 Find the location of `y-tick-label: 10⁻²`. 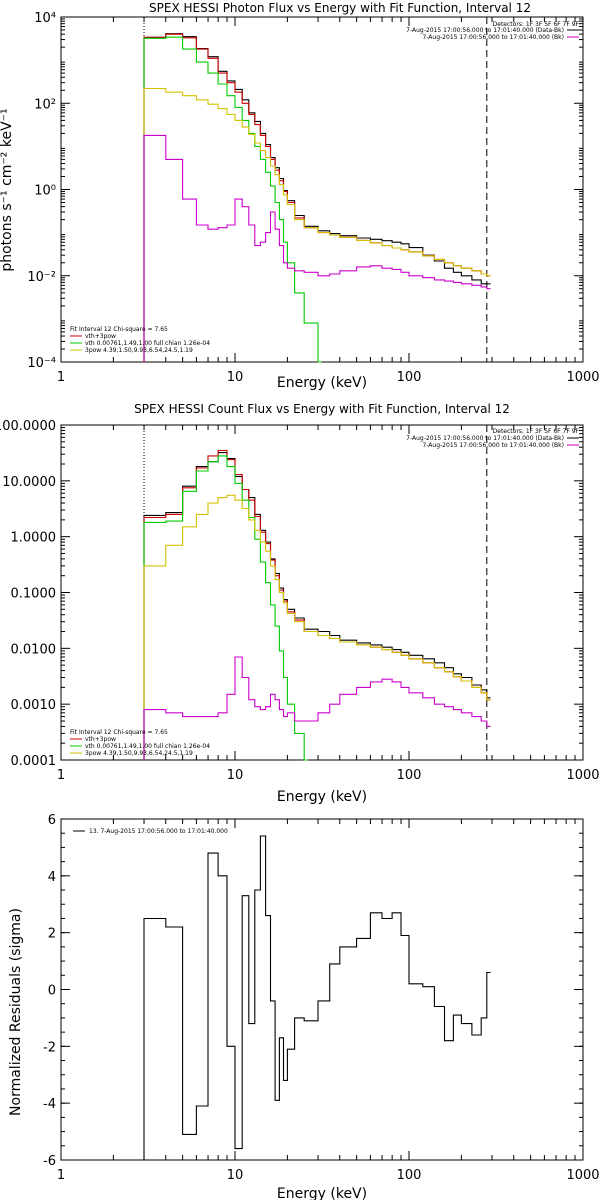

y-tick-label: 10⁻² is located at coordinates (41, 277).